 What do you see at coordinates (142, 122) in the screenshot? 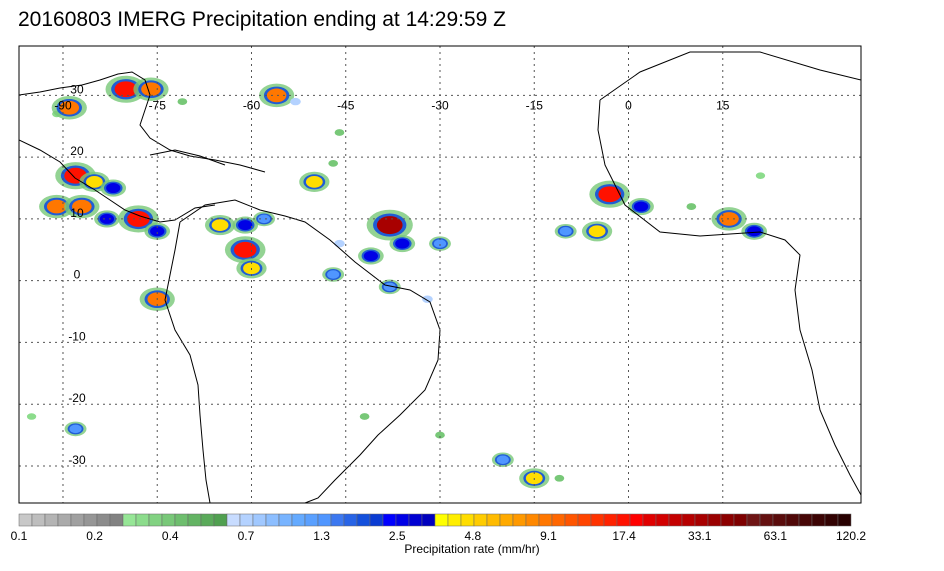
I see `coastline-north-america` at bounding box center [142, 122].